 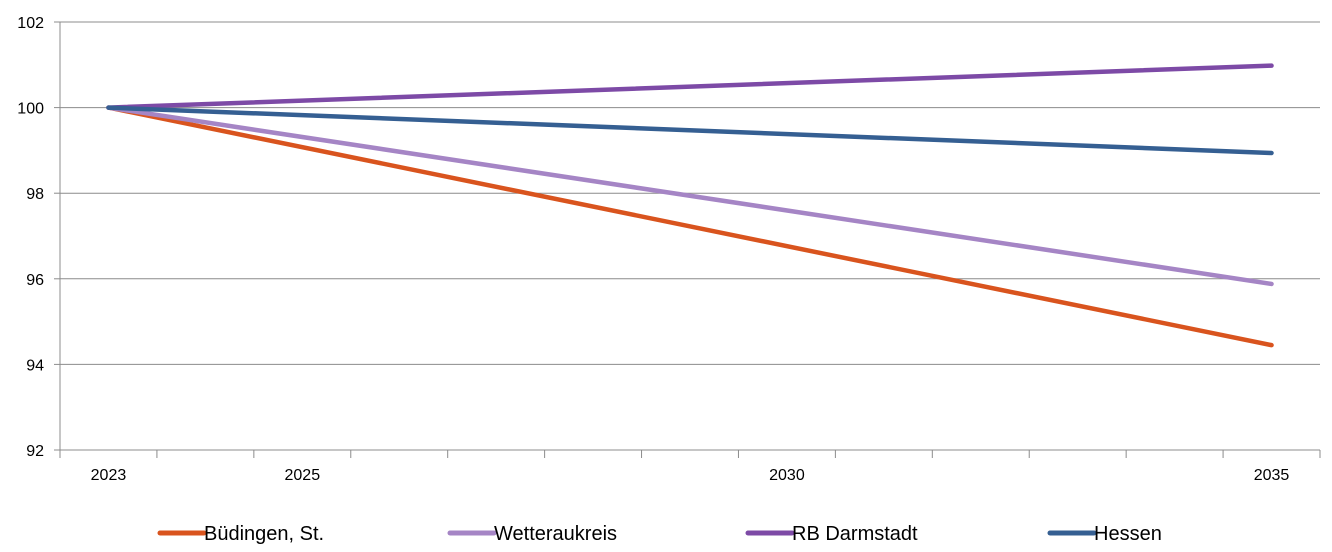 I want to click on x-tick-label: 2023, so click(x=109, y=475).